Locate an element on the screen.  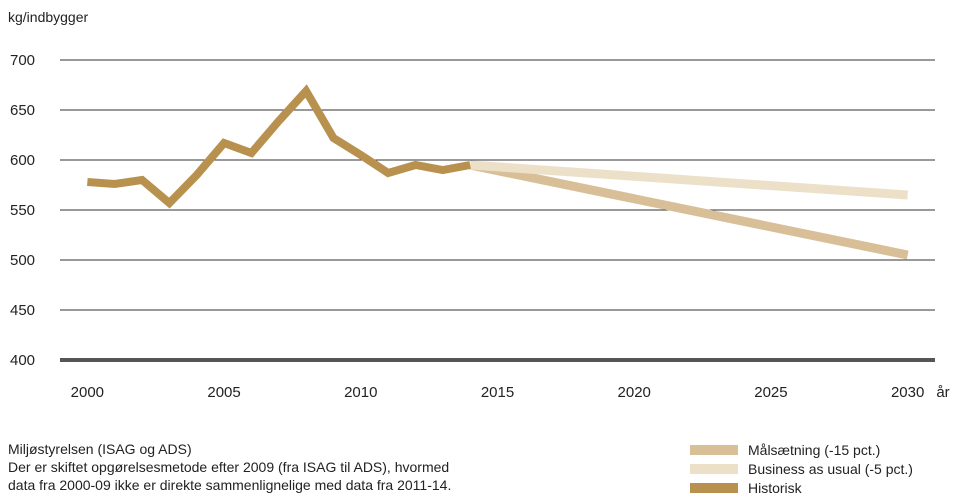
y-tick-500: 500 is located at coordinates (22, 260).